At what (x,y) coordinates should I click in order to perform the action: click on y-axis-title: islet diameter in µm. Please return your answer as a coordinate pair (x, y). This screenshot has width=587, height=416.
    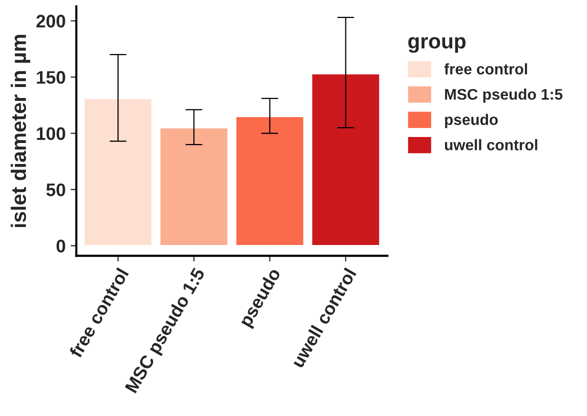
    Looking at the image, I should click on (20, 131).